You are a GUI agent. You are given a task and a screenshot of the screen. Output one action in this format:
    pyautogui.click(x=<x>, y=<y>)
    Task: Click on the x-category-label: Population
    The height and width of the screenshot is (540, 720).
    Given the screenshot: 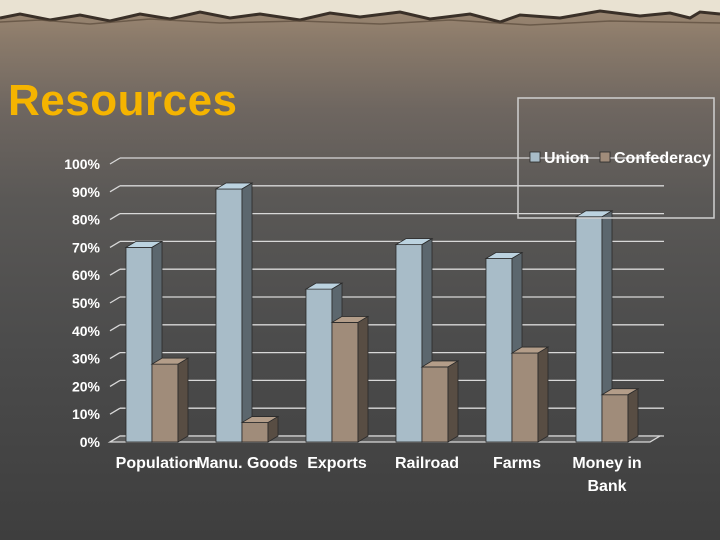 What is the action you would take?
    pyautogui.click(x=157, y=463)
    